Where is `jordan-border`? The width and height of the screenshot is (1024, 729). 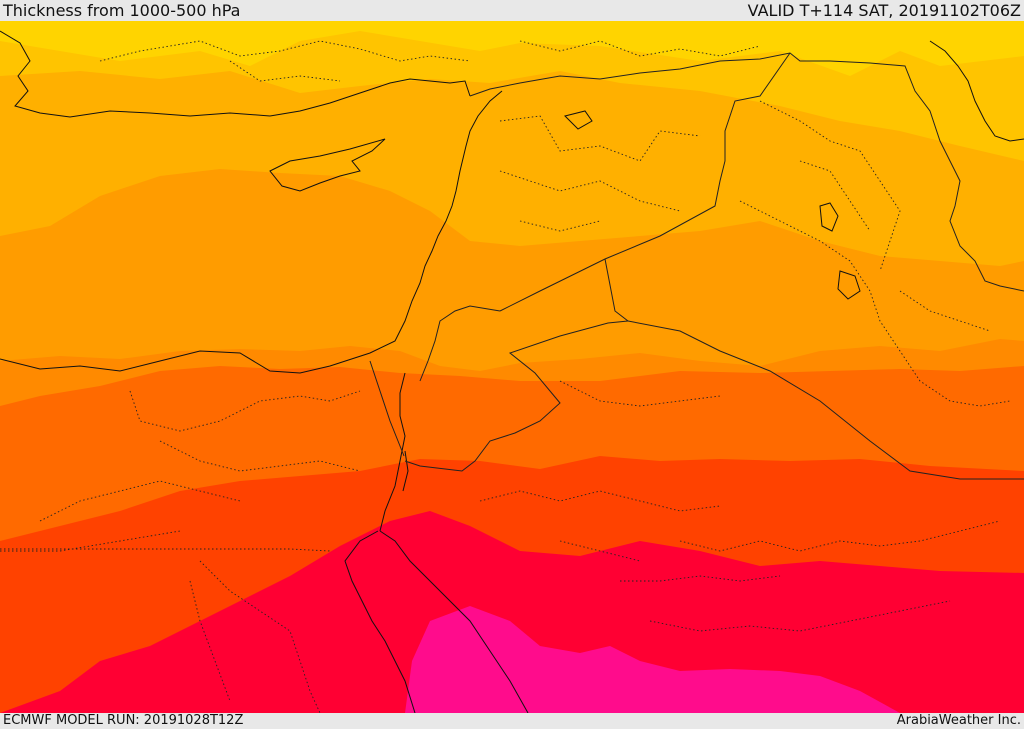 jordan-border is located at coordinates (517, 365).